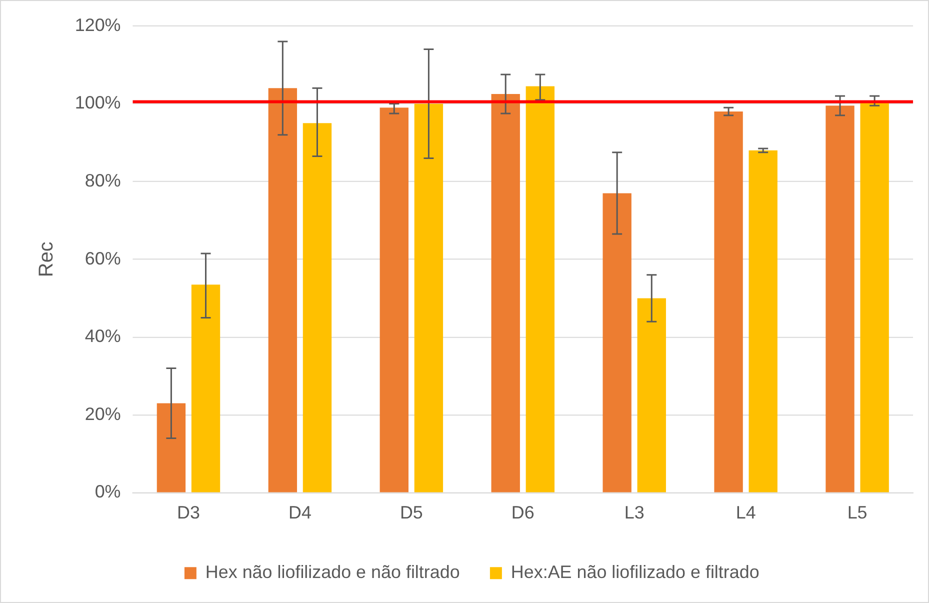 The image size is (929, 603). Describe the element at coordinates (102, 336) in the screenshot. I see `y-tick-label: 40%` at that location.